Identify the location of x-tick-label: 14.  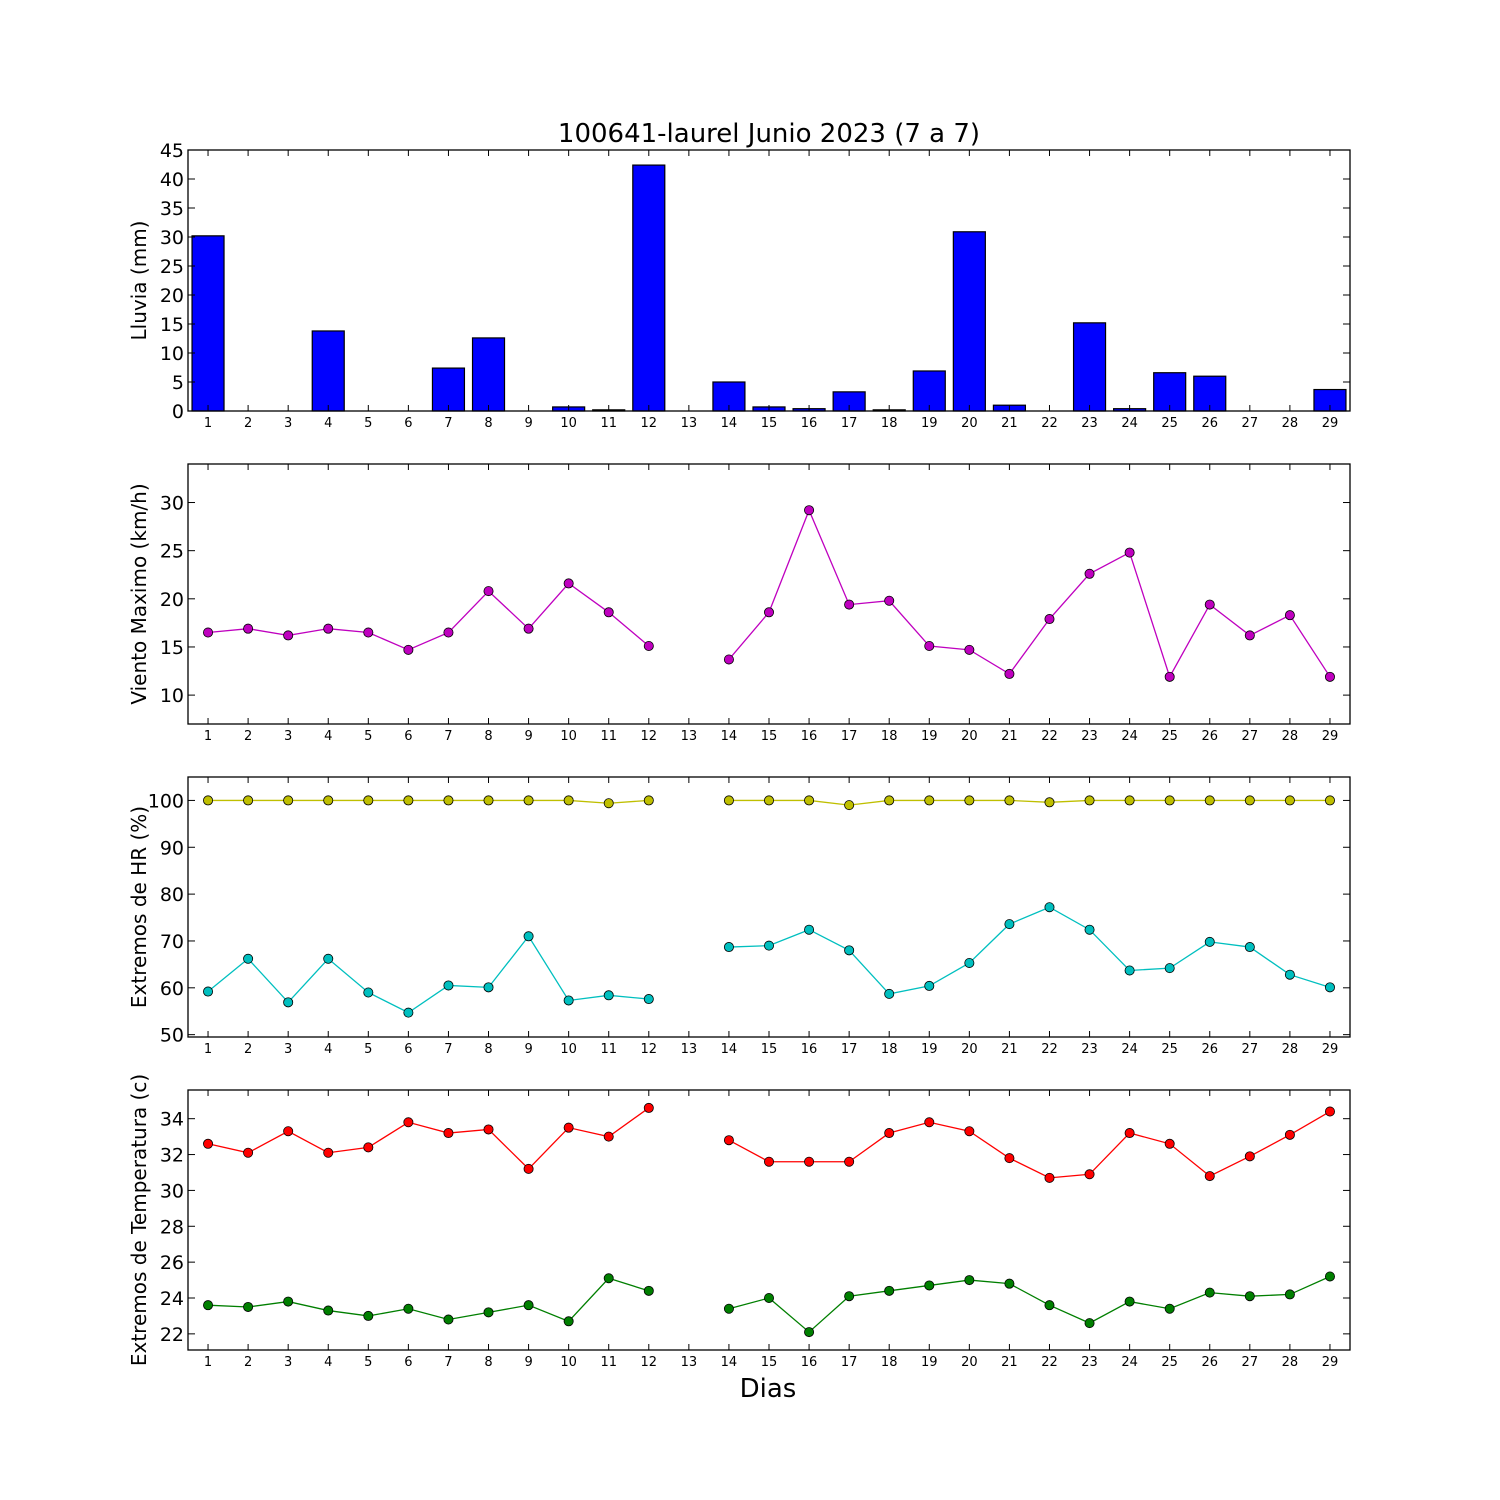
(729, 423).